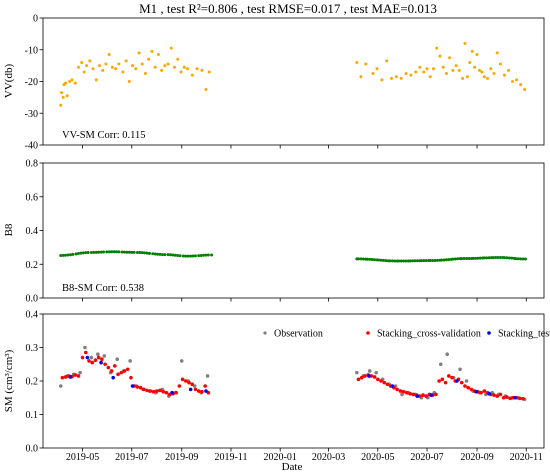 The width and height of the screenshot is (550, 473). What do you see at coordinates (368, 333) in the screenshot?
I see `legend-marker-cross-validation` at bounding box center [368, 333].